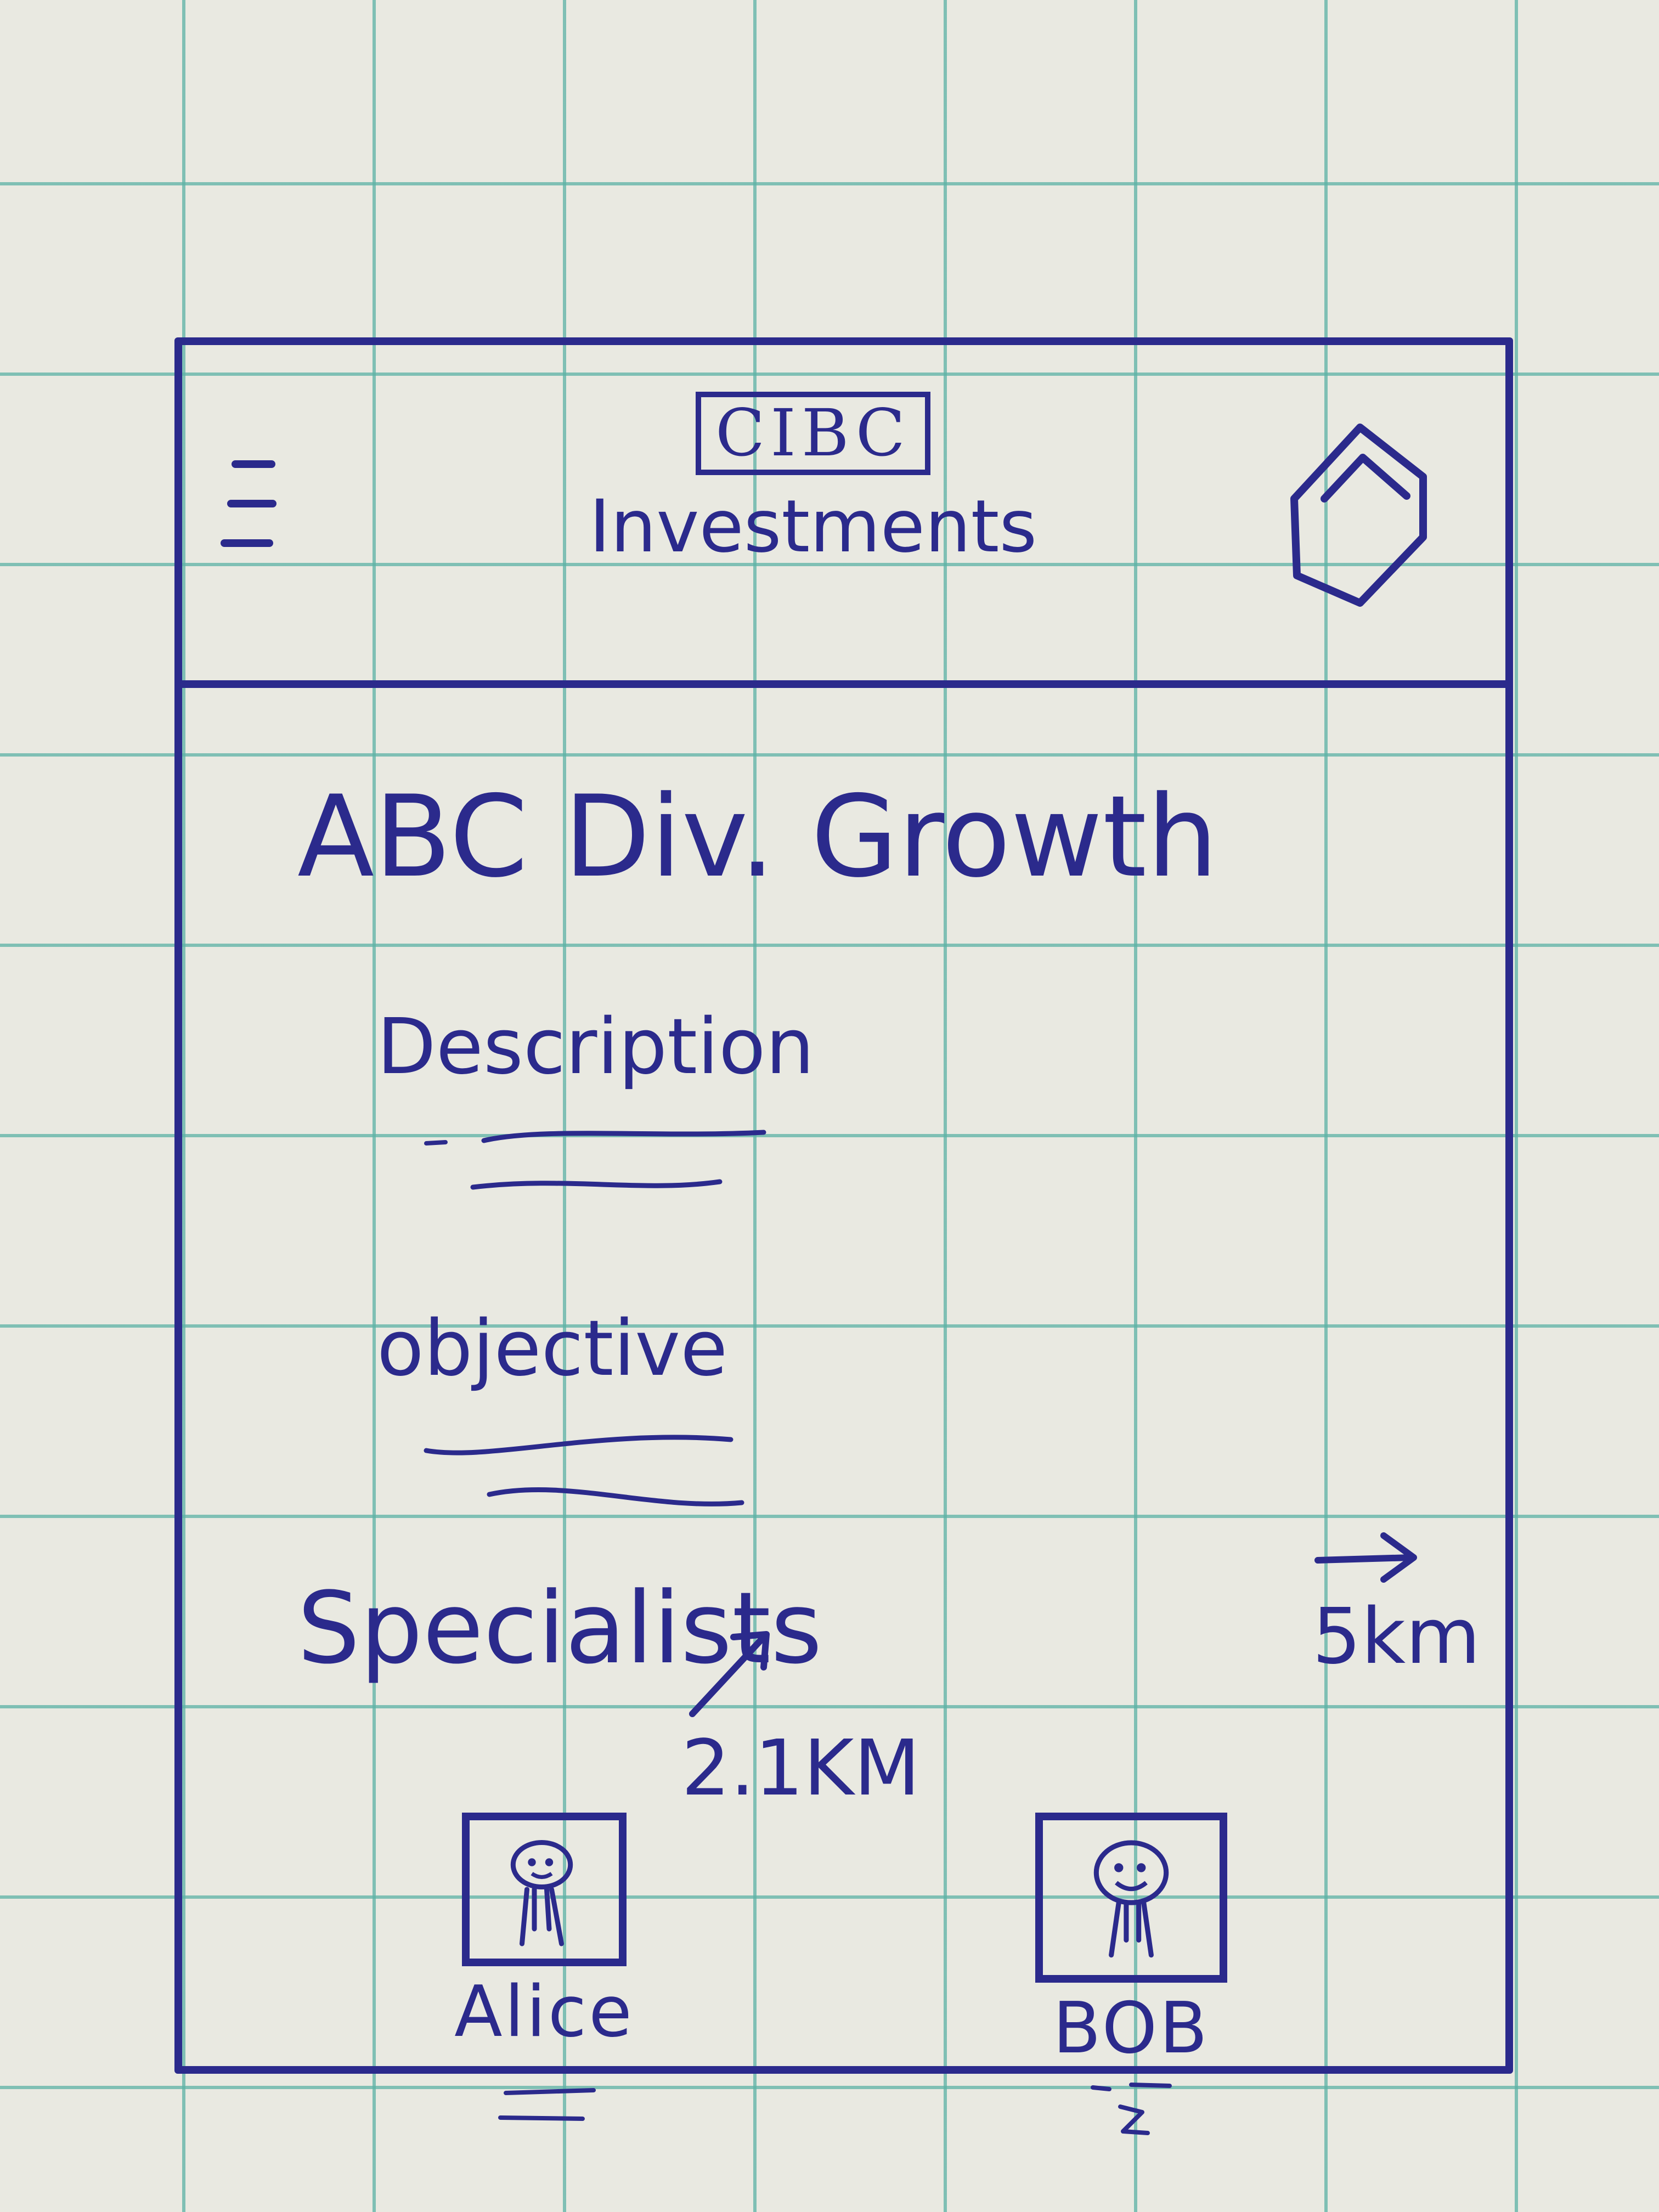  What do you see at coordinates (1360, 520) in the screenshot?
I see `profile-icon` at bounding box center [1360, 520].